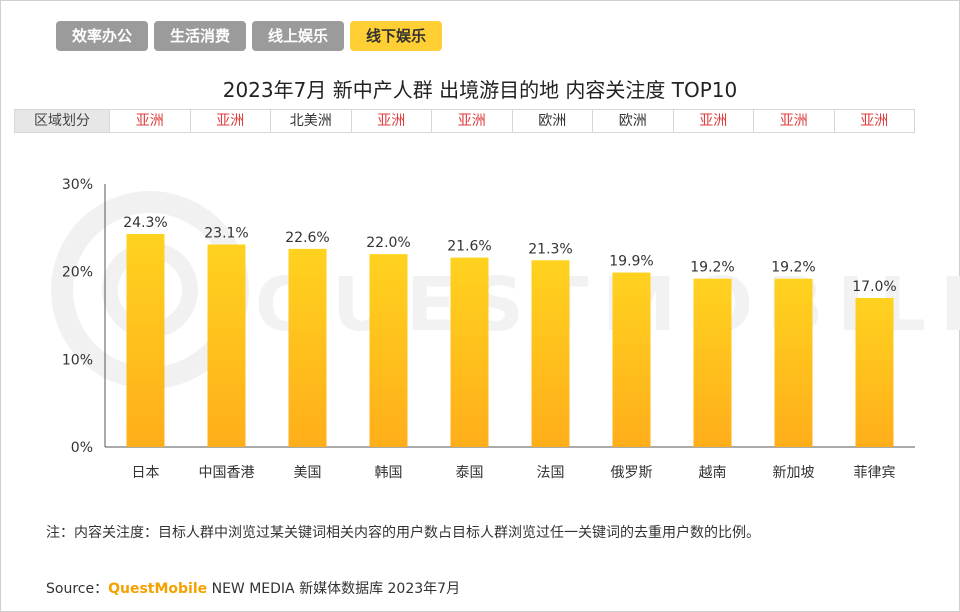  I want to click on x-tick-label: 菲律宾, so click(875, 473).